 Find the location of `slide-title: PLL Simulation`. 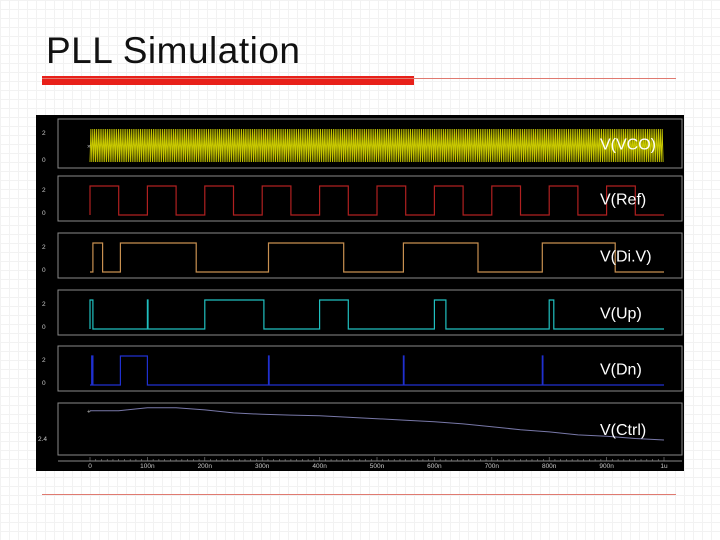

slide-title: PLL Simulation is located at coordinates (173, 50).